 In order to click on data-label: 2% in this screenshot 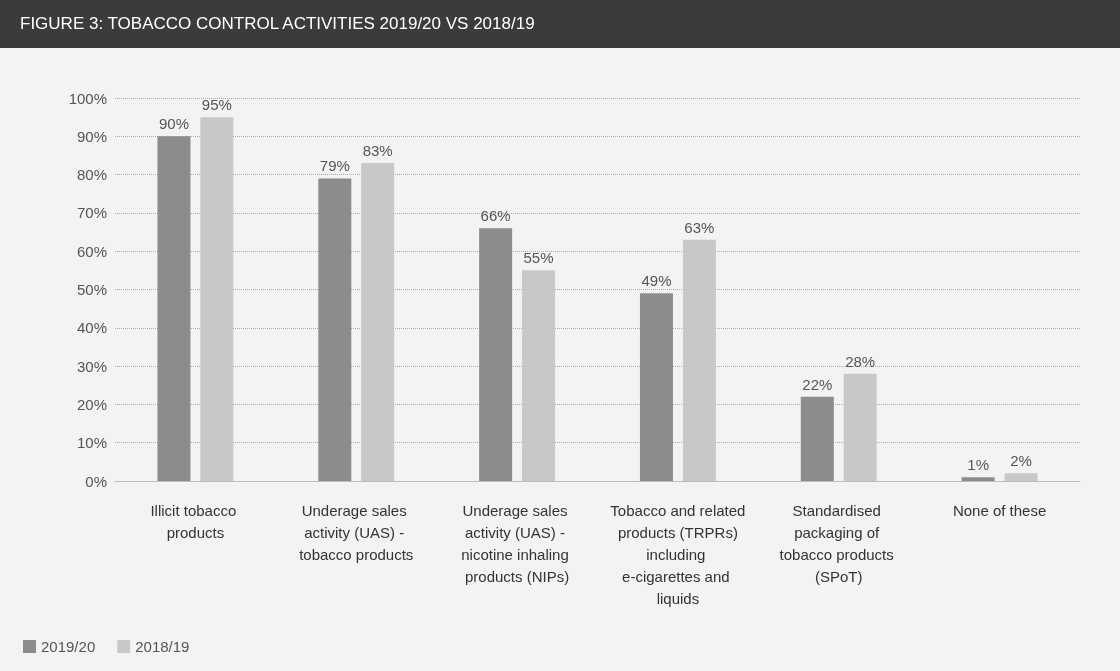, I will do `click(1021, 461)`.